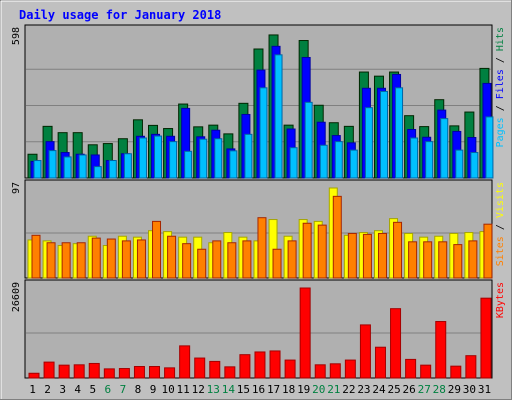  I want to click on x-tick-day-15: 15, so click(243, 389).